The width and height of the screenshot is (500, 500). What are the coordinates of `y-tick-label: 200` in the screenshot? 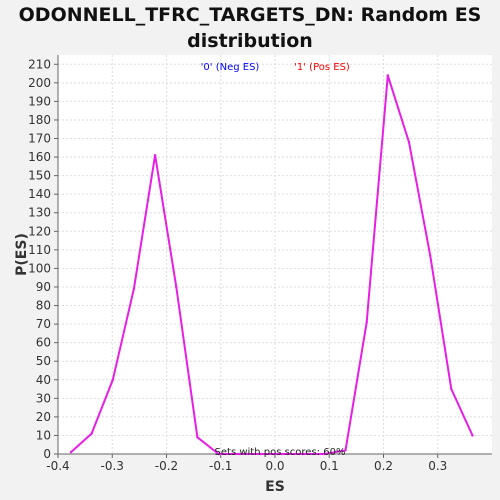 It's located at (39, 83).